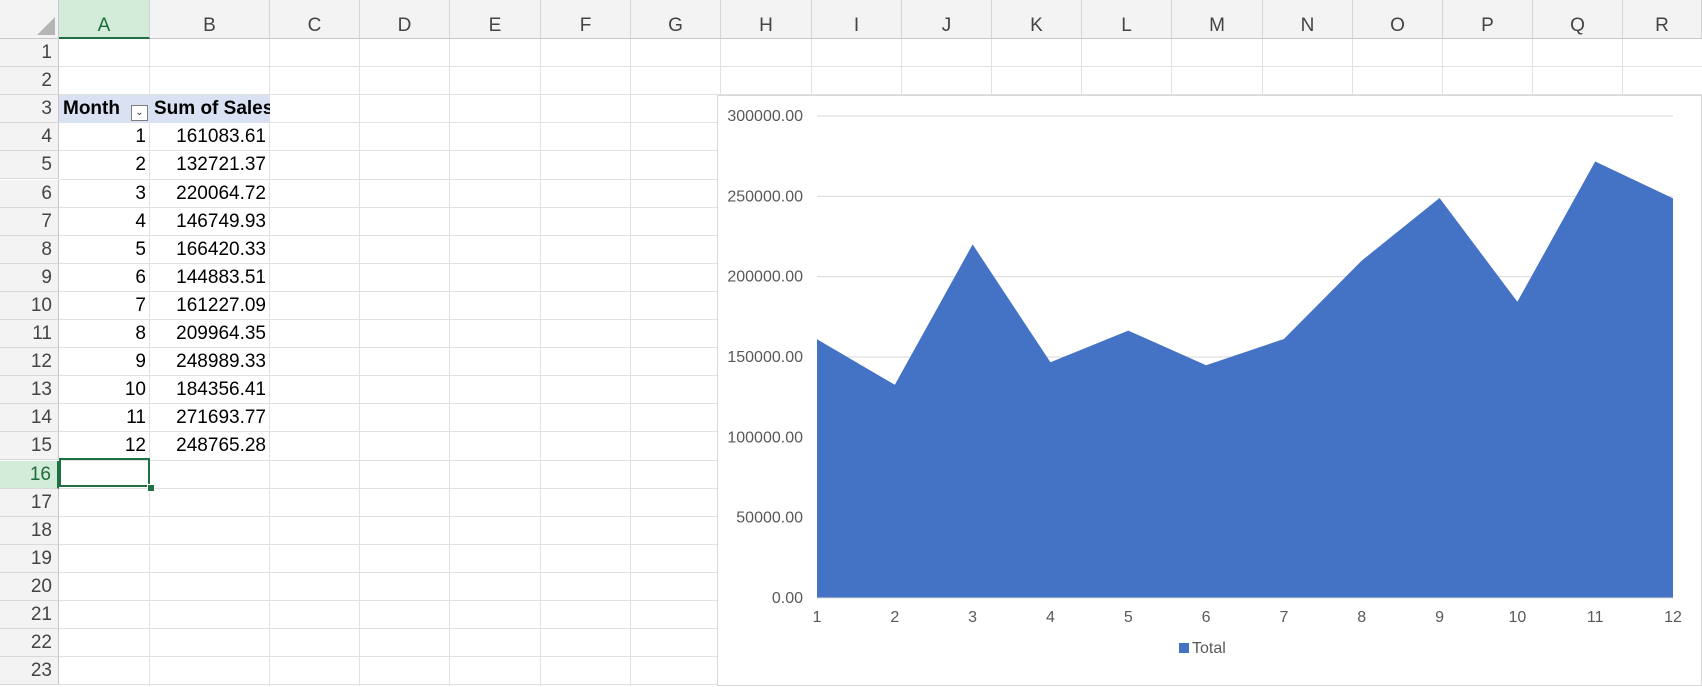 The width and height of the screenshot is (1702, 687). Describe the element at coordinates (29, 362) in the screenshot. I see `row-header-12: 12` at that location.